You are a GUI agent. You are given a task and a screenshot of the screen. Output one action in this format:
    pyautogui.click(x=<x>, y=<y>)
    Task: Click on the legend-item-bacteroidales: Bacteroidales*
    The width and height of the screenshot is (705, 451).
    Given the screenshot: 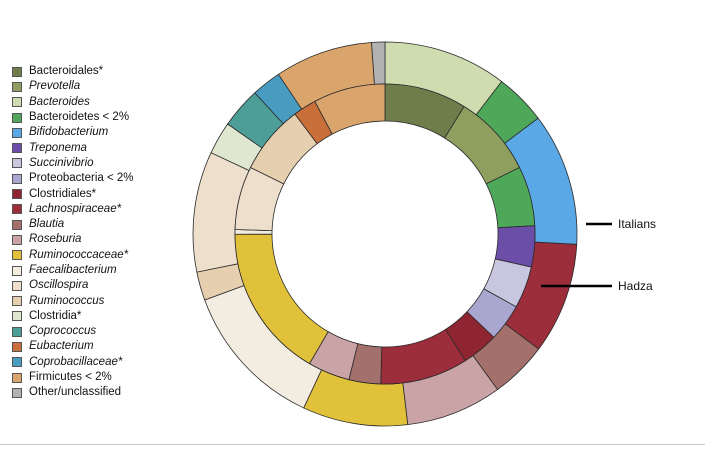 What is the action you would take?
    pyautogui.click(x=107, y=71)
    